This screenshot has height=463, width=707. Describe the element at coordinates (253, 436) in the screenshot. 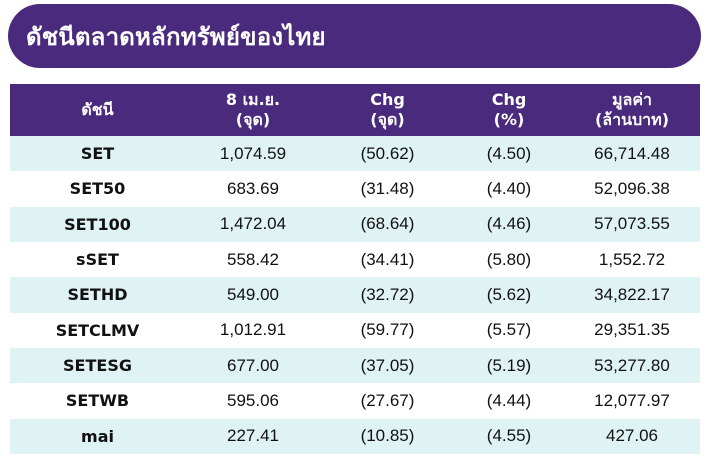

I see `cell-close: 227.41` at that location.